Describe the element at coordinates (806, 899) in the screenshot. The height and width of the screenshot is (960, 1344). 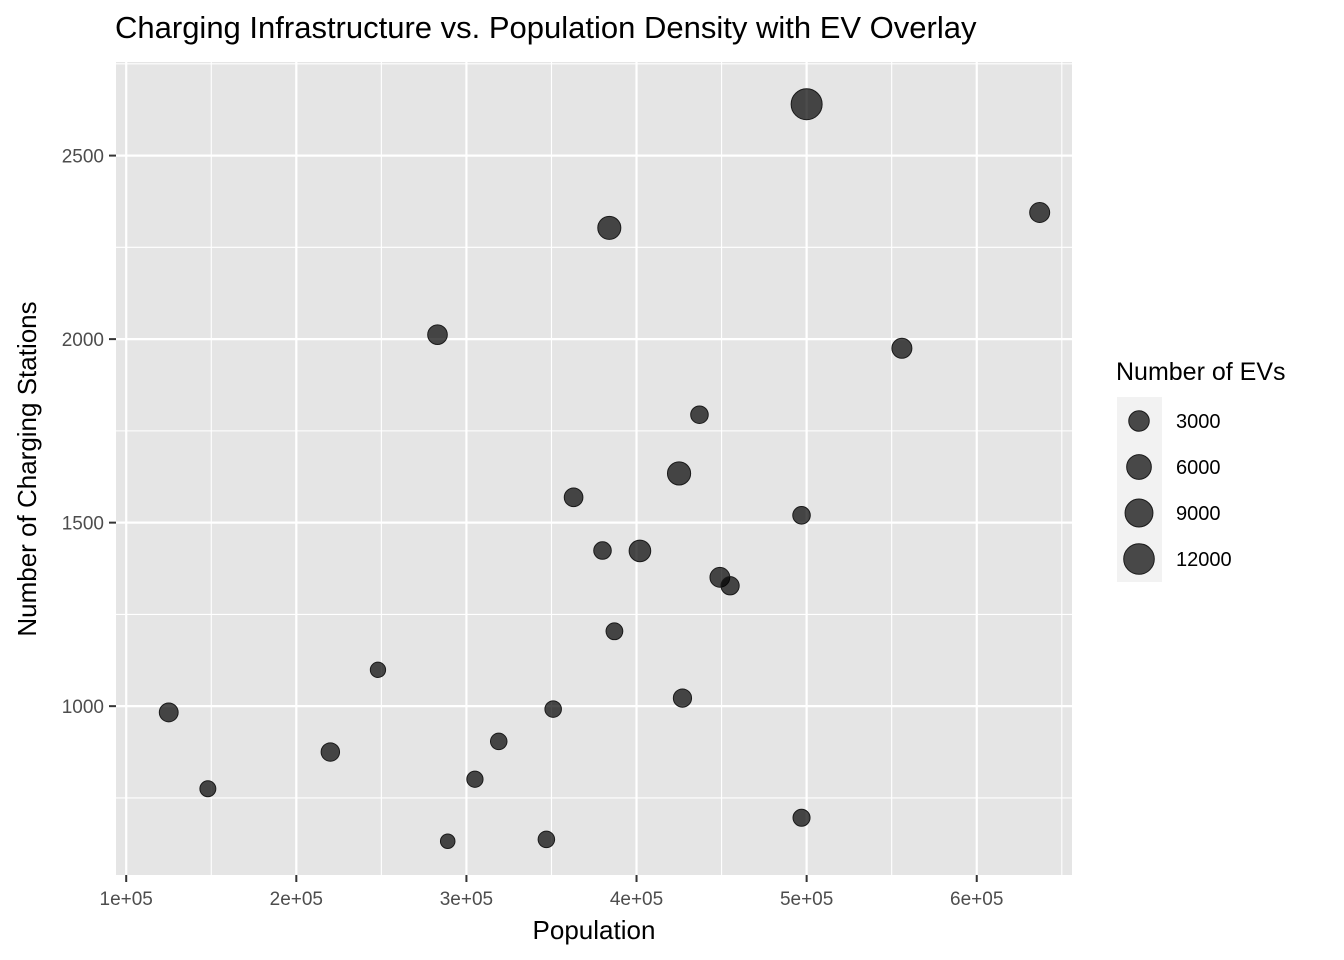
I see `x-tick-label: 5e+05` at that location.